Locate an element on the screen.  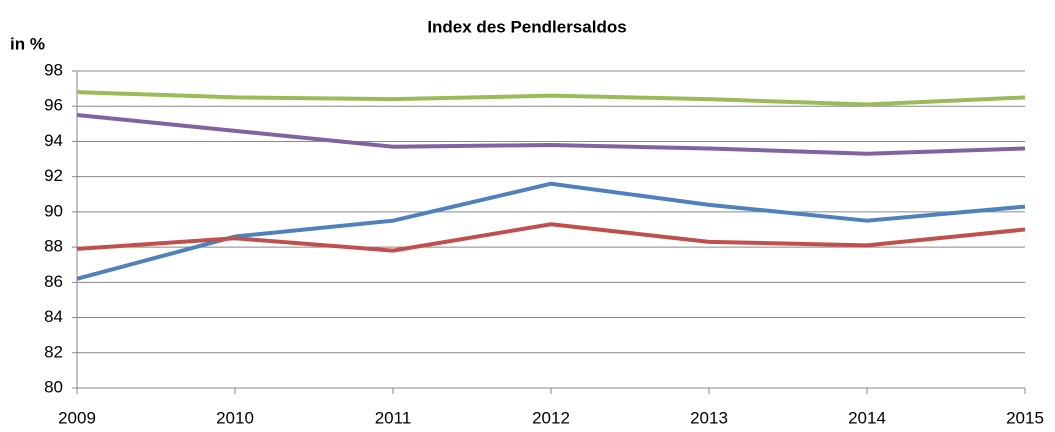
x-tick-label: 2009 is located at coordinates (77, 417).